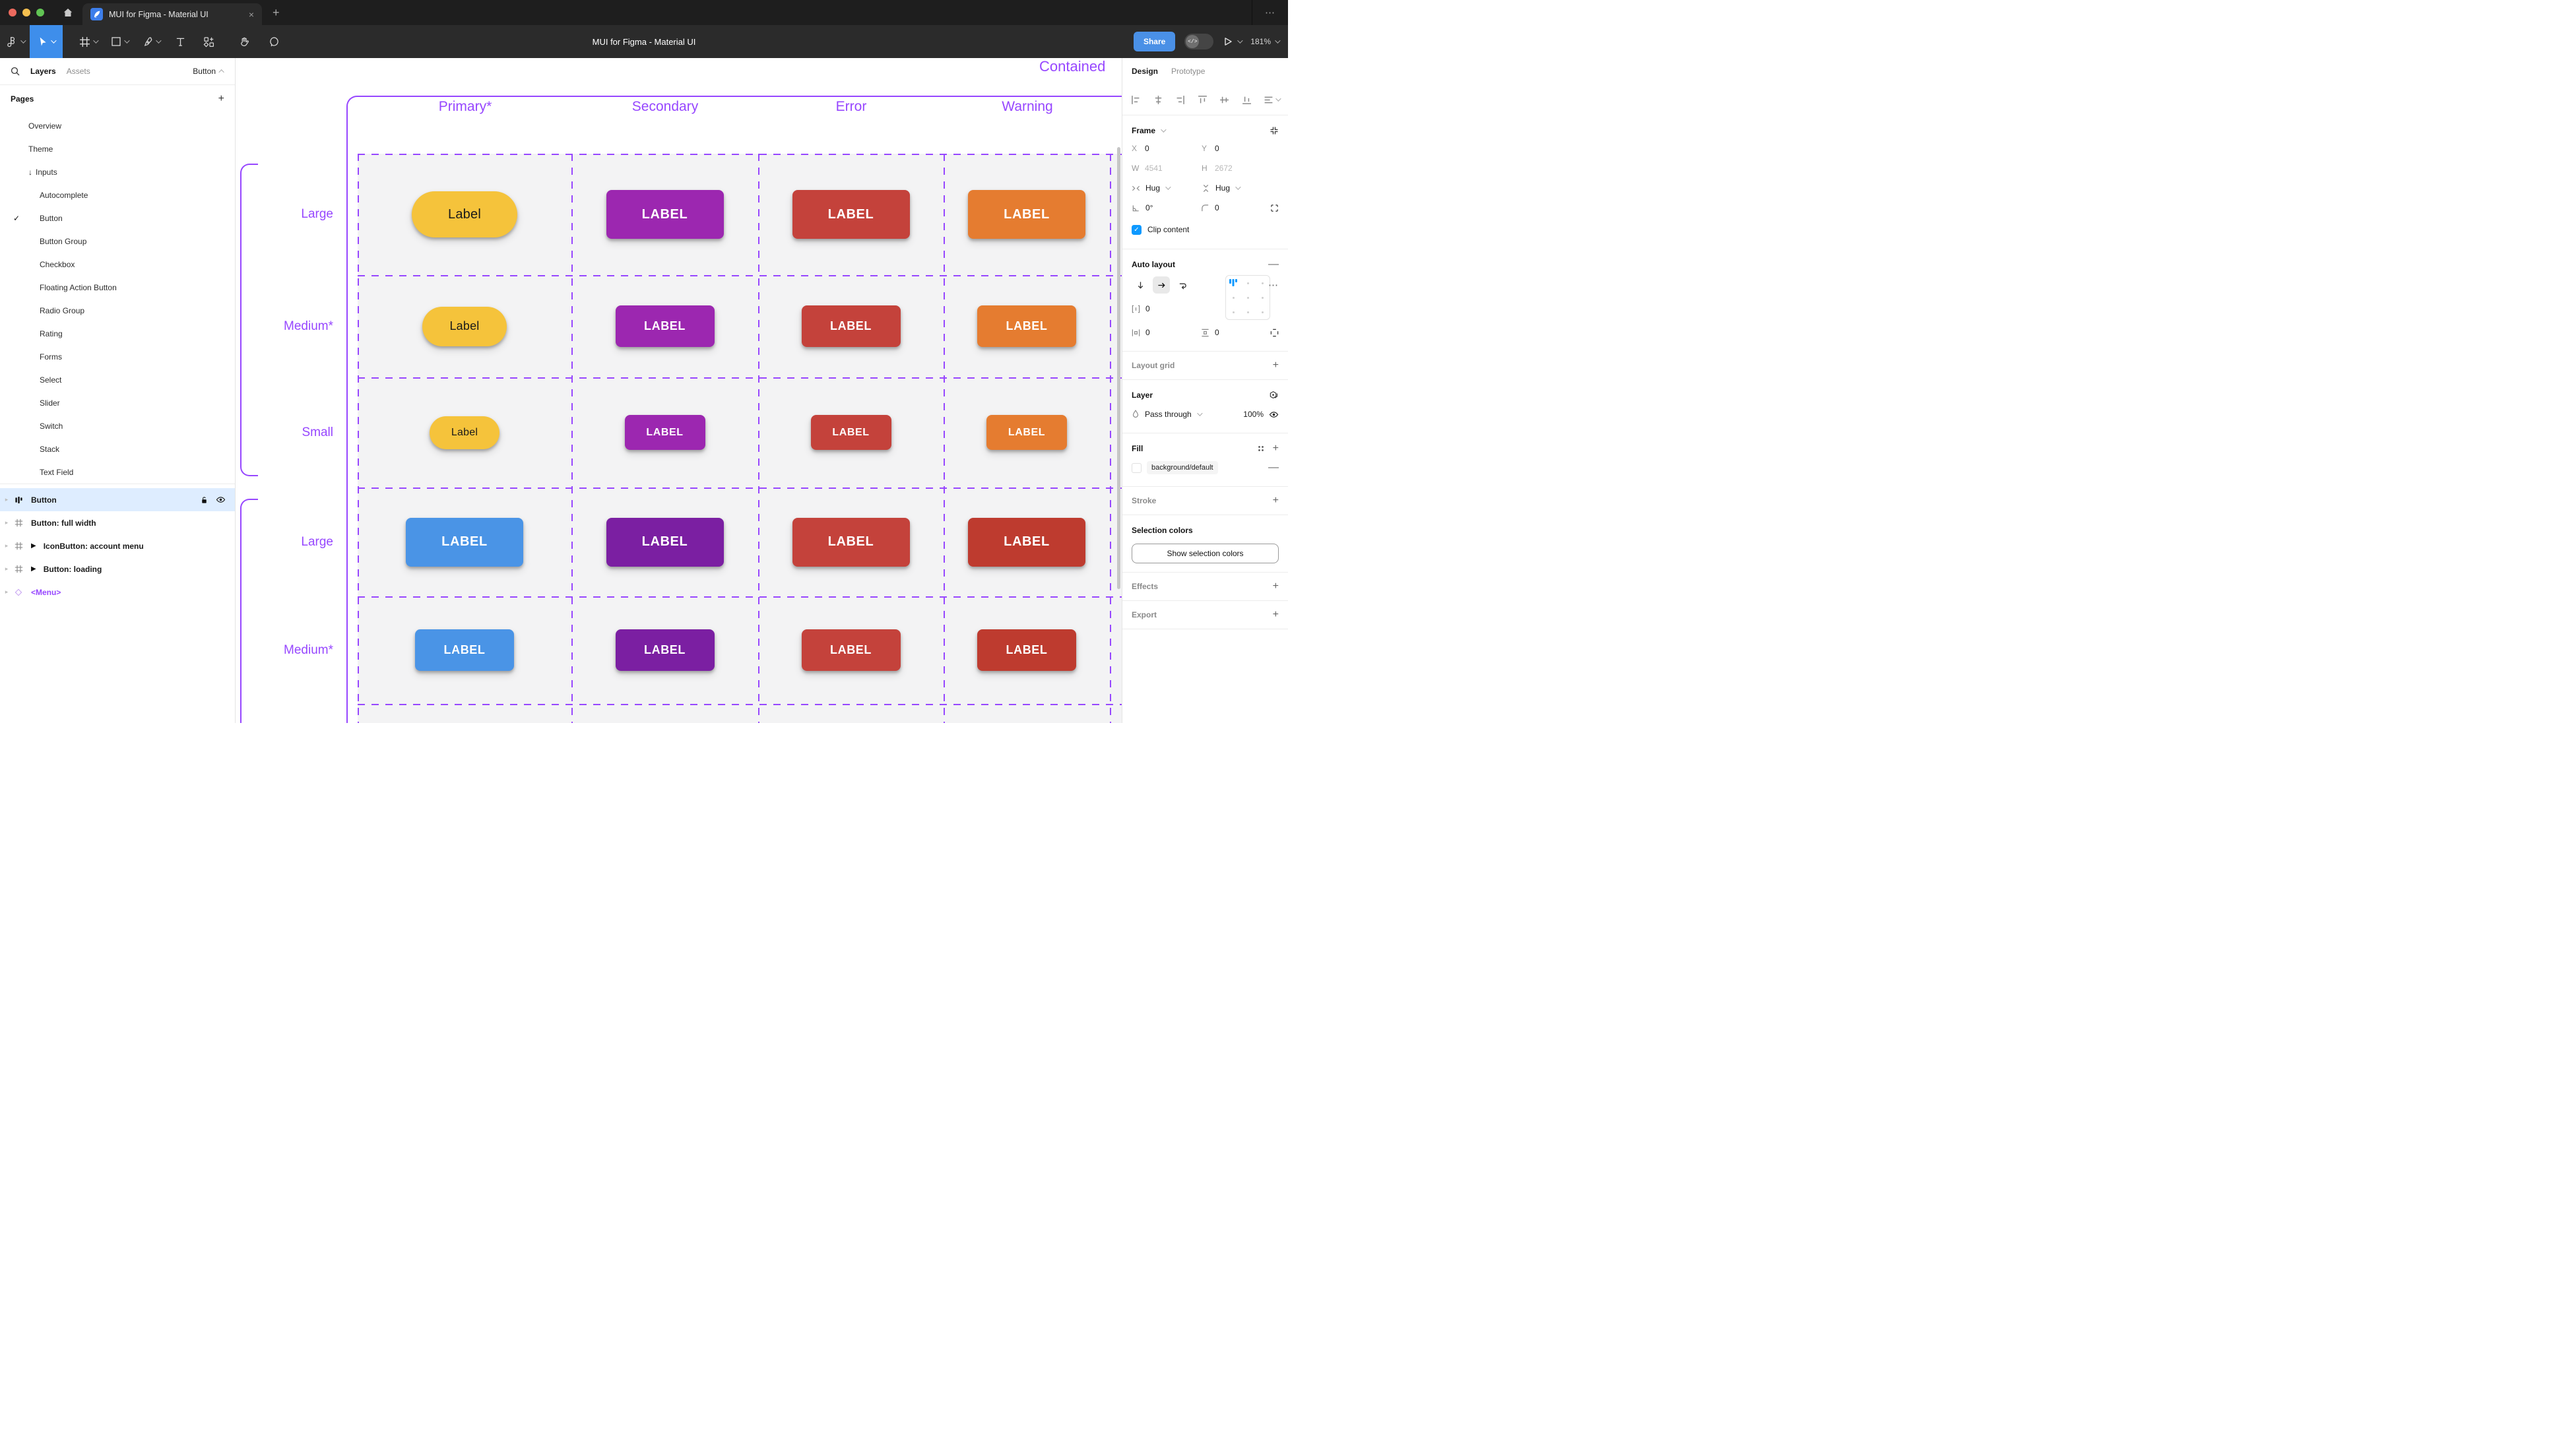 The image size is (2576, 1446). What do you see at coordinates (1182, 467) in the screenshot?
I see `fill-style-chip: background/default` at bounding box center [1182, 467].